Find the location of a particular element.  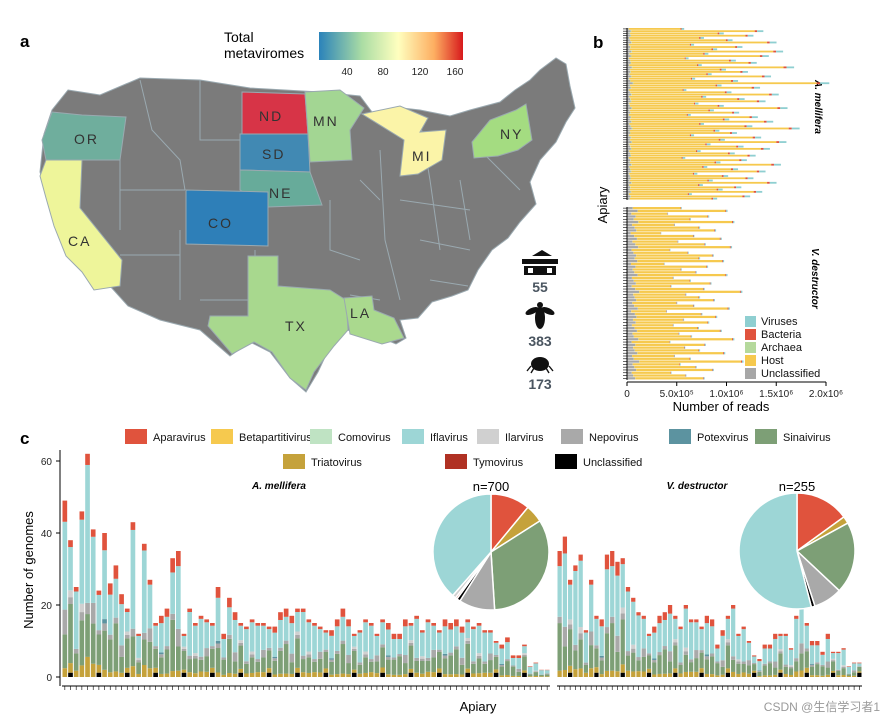

state-CA is located at coordinates (81, 225).